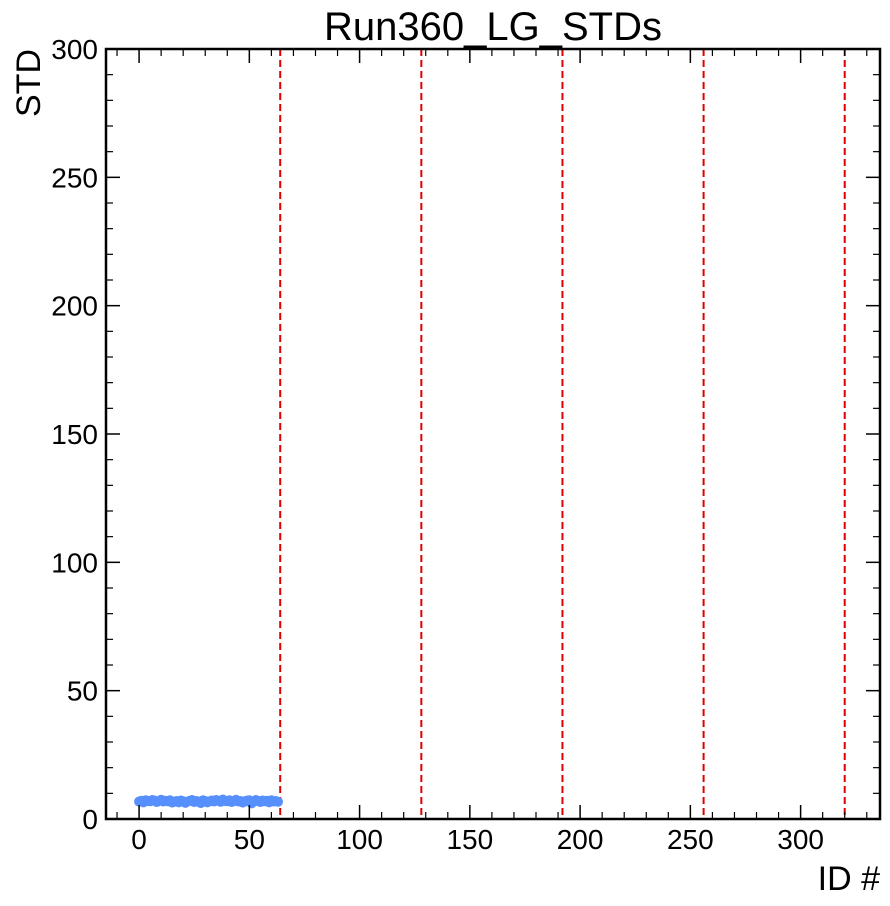 The height and width of the screenshot is (906, 890). I want to click on data-point, so click(278, 801).